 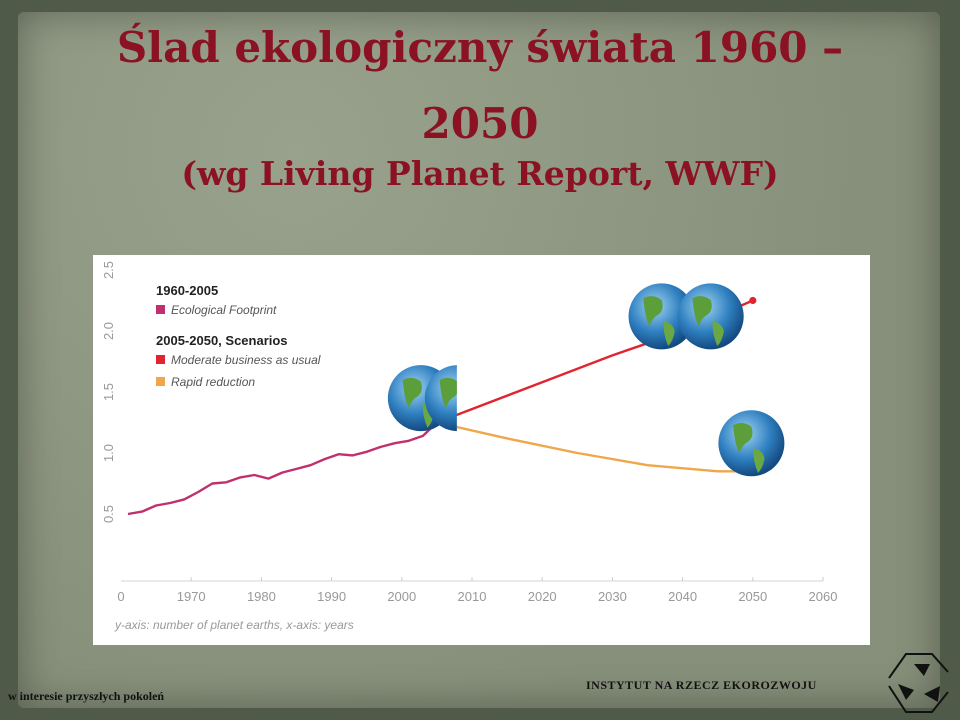 I want to click on legend-item-moderate: Moderate business as usual, so click(x=246, y=360).